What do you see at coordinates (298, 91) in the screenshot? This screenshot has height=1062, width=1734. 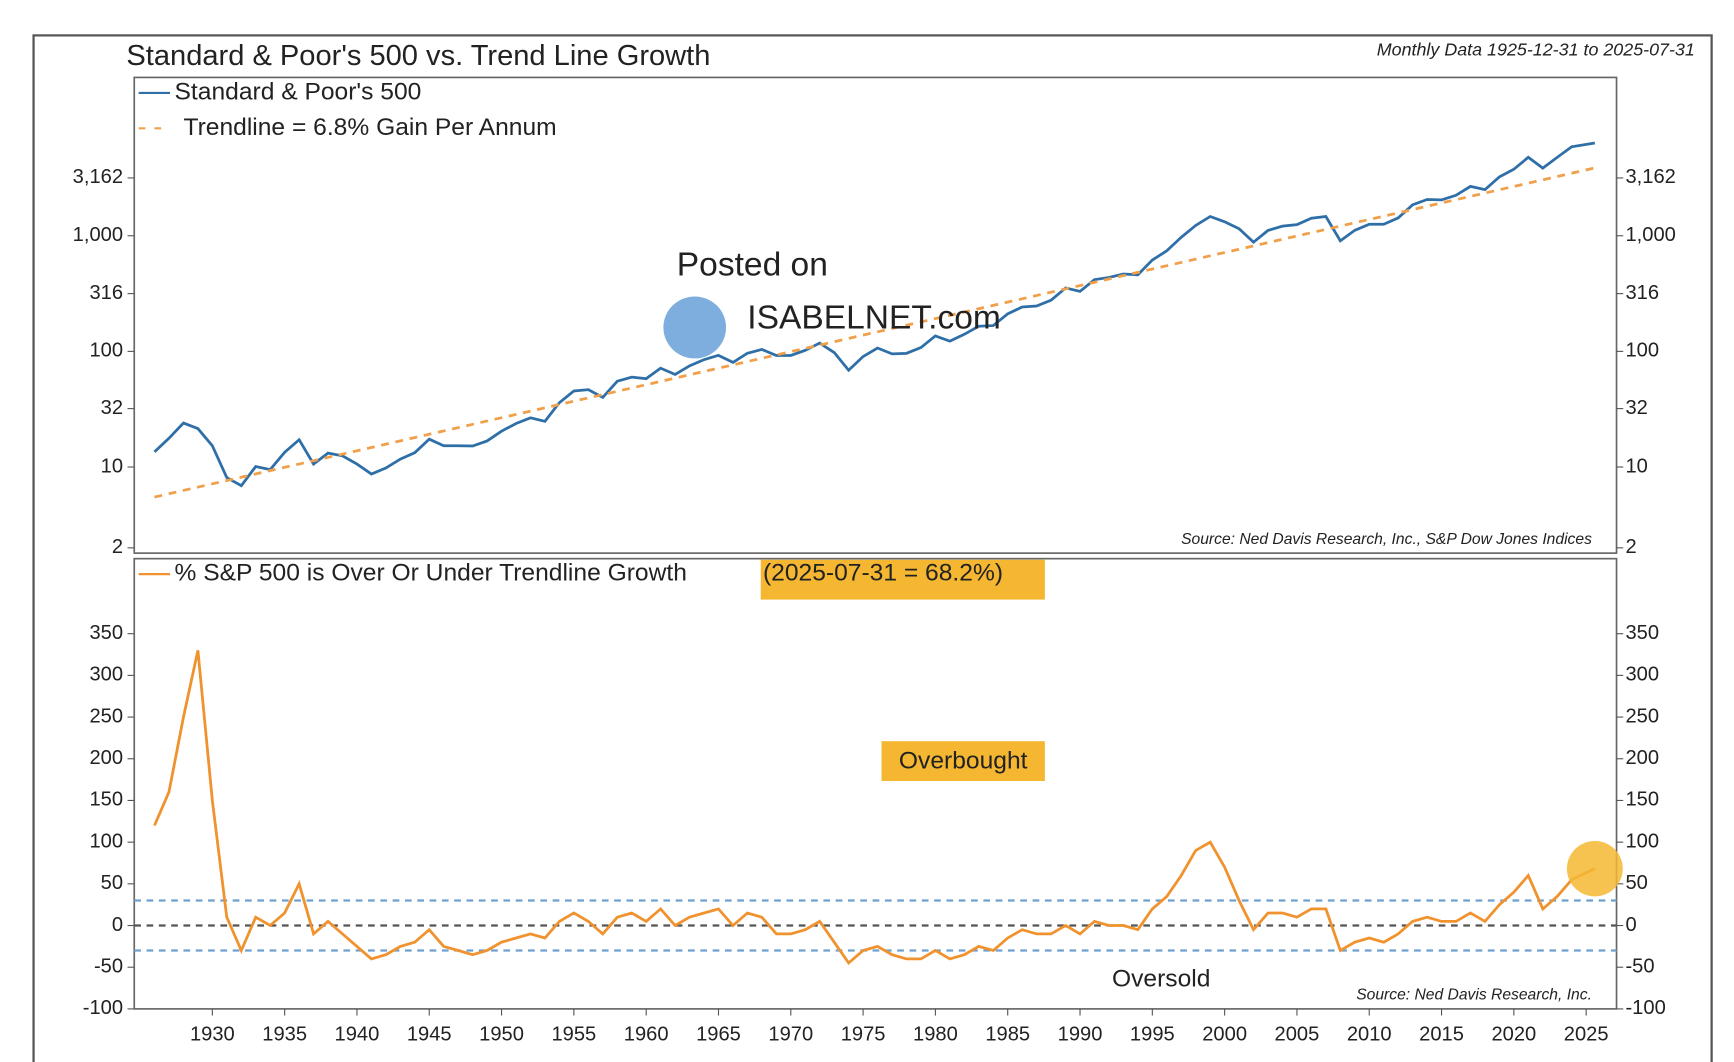 I see `legend-label: Standard & Poor's 500` at bounding box center [298, 91].